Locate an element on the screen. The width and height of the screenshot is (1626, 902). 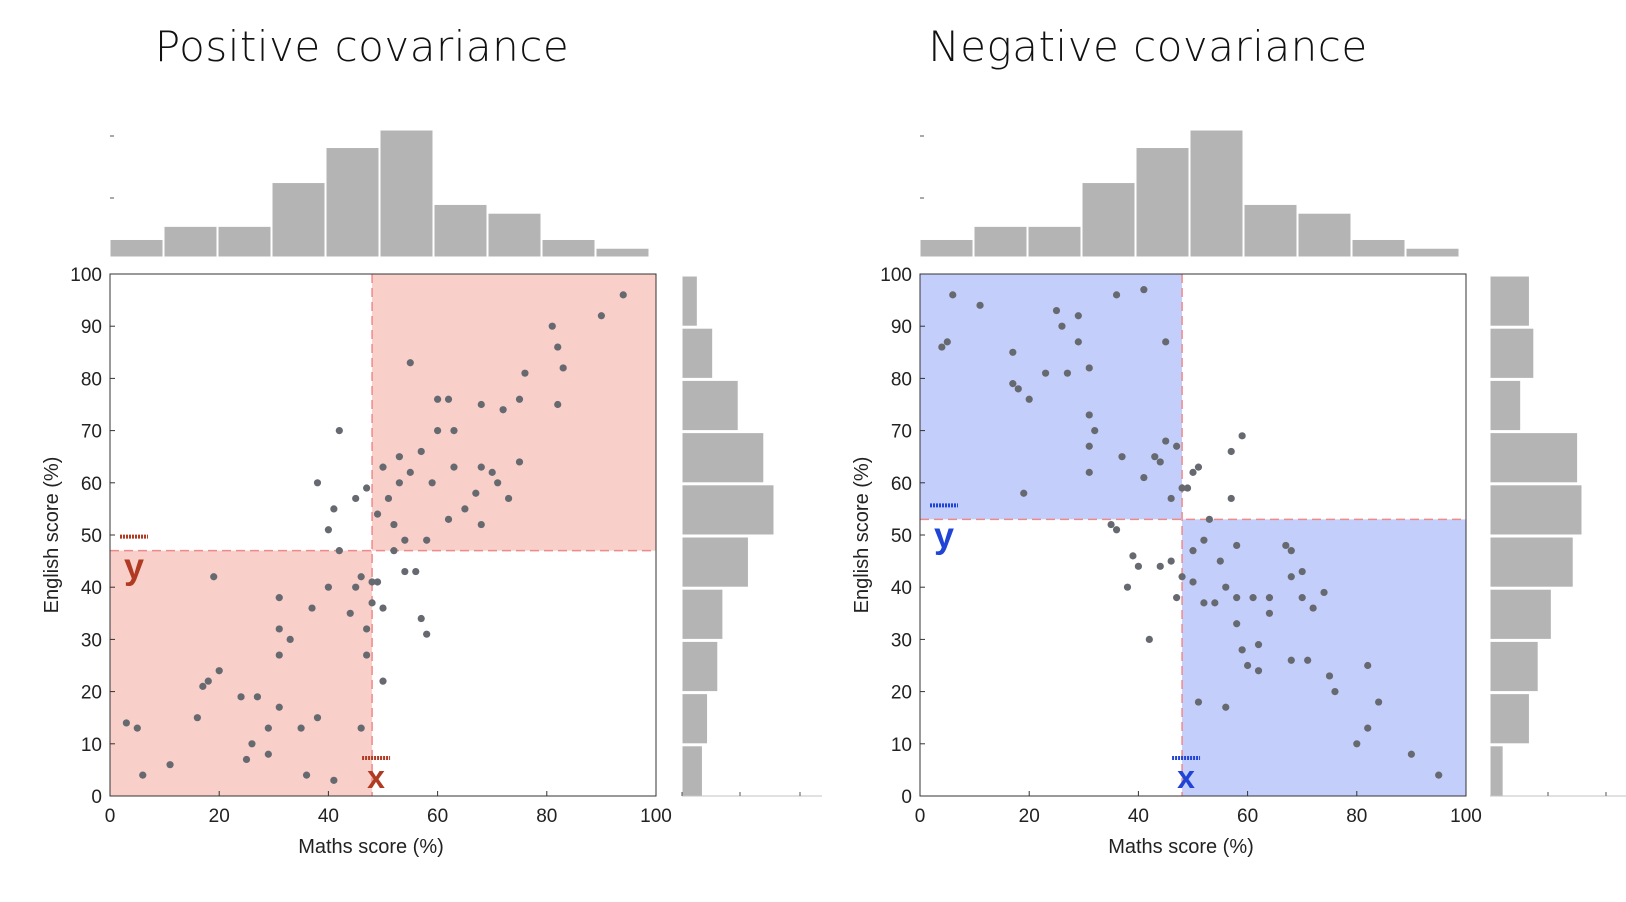
y-tick-label: 90 is located at coordinates (901, 327).